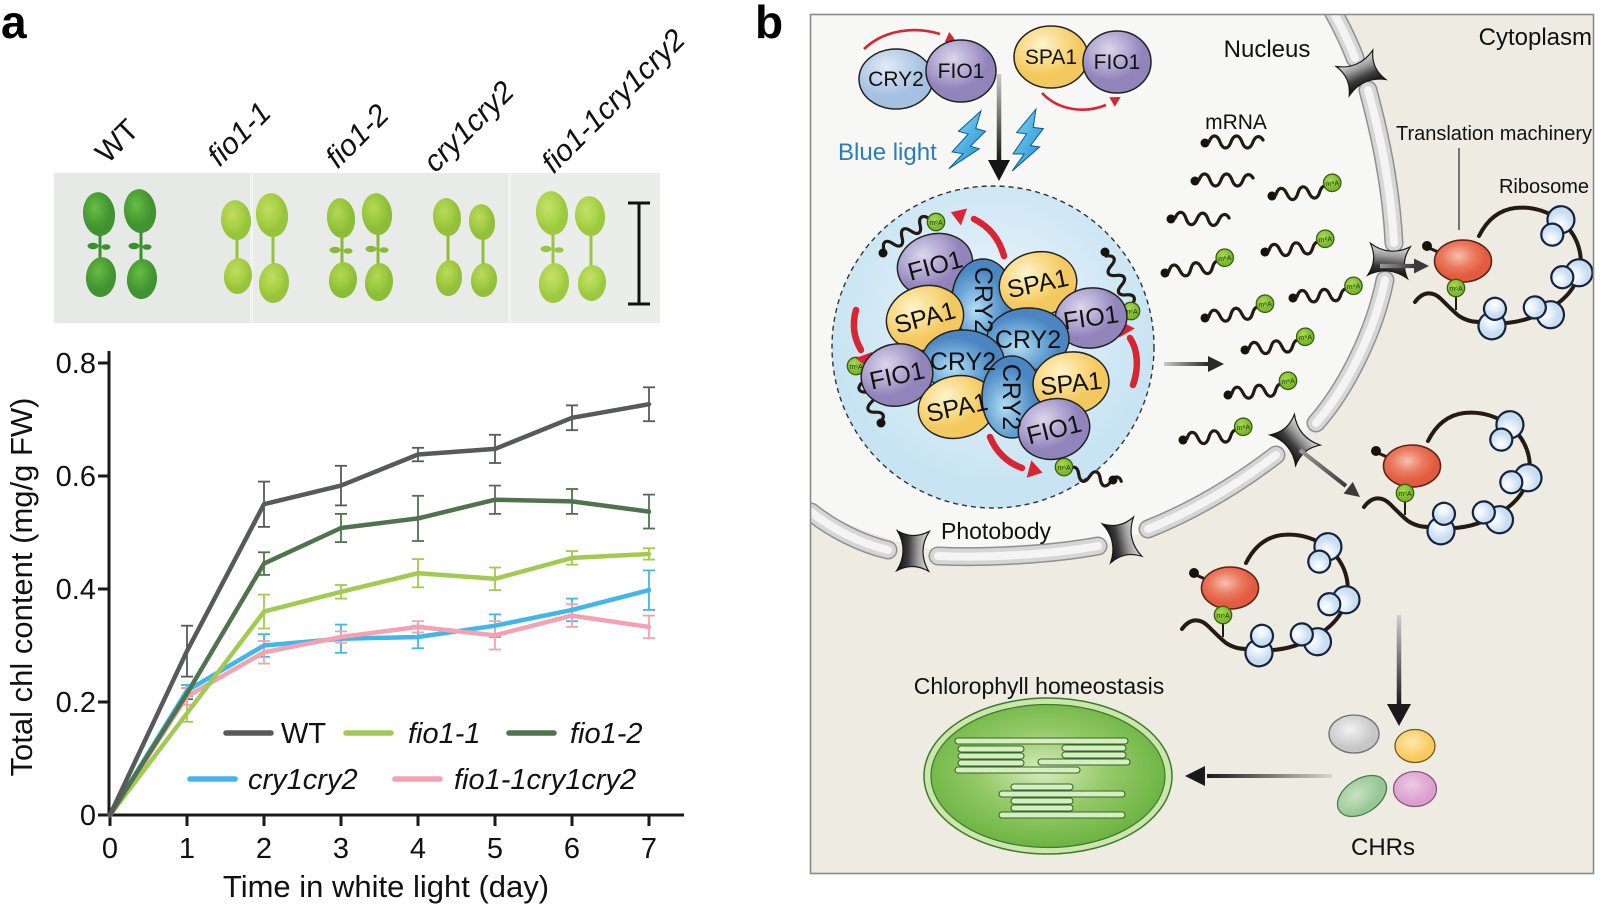  What do you see at coordinates (76, 477) in the screenshot?
I see `svg-text: 0.6` at bounding box center [76, 477].